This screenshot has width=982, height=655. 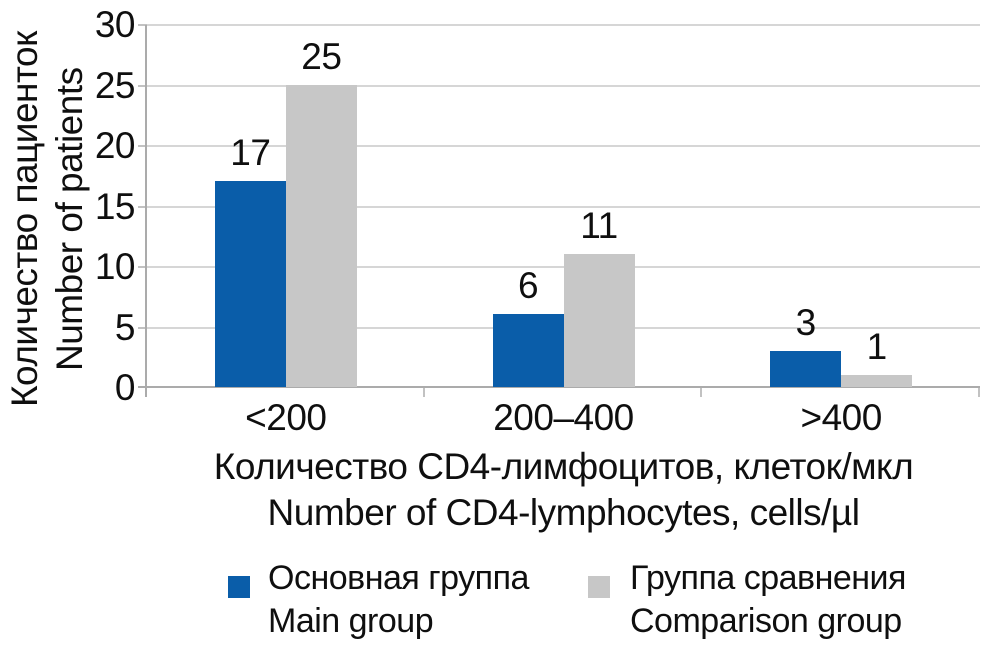 I want to click on category-label: <200, so click(x=286, y=417).